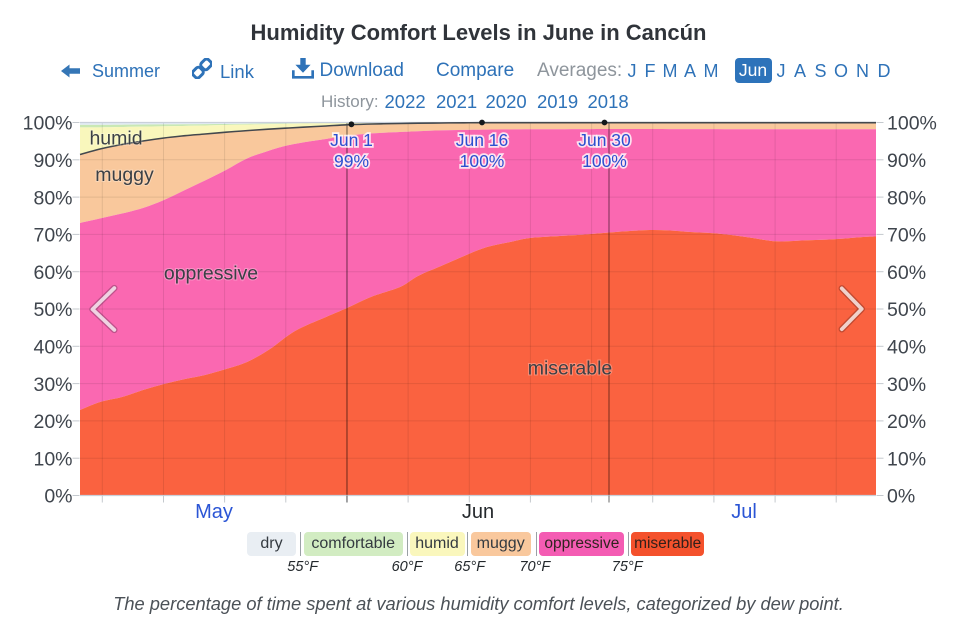 The width and height of the screenshot is (957, 642). Describe the element at coordinates (211, 274) in the screenshot. I see `svg-text: oppressive` at that location.